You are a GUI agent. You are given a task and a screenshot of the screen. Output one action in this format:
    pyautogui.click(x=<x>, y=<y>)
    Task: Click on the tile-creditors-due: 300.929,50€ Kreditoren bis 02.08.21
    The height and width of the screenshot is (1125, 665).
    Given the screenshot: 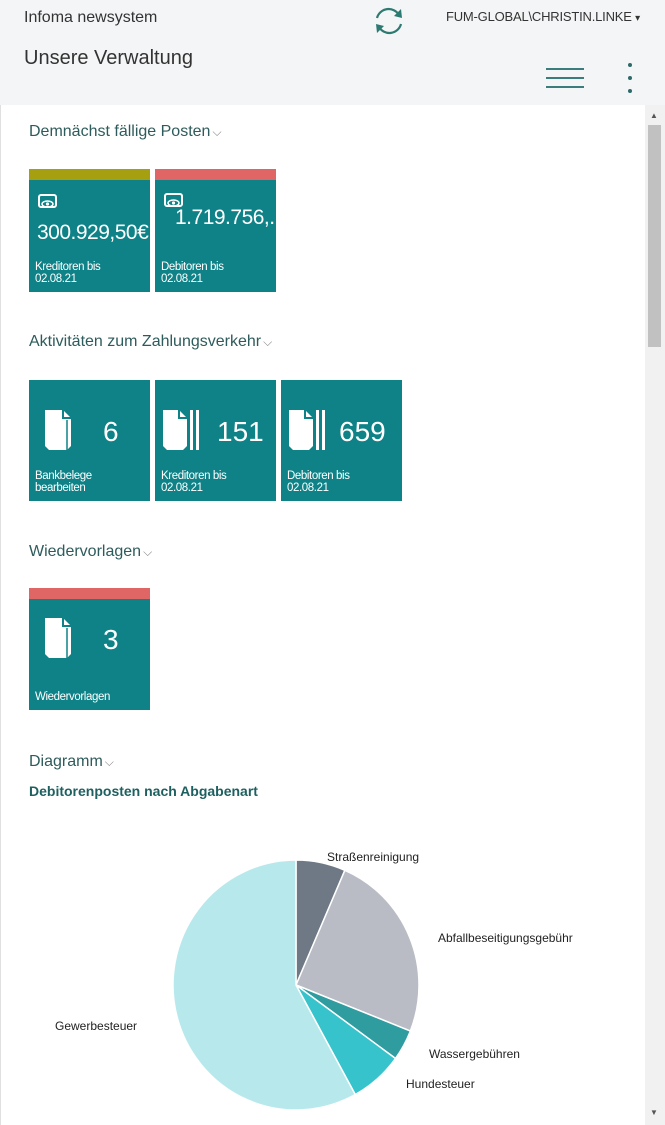 What is the action you would take?
    pyautogui.click(x=89, y=230)
    